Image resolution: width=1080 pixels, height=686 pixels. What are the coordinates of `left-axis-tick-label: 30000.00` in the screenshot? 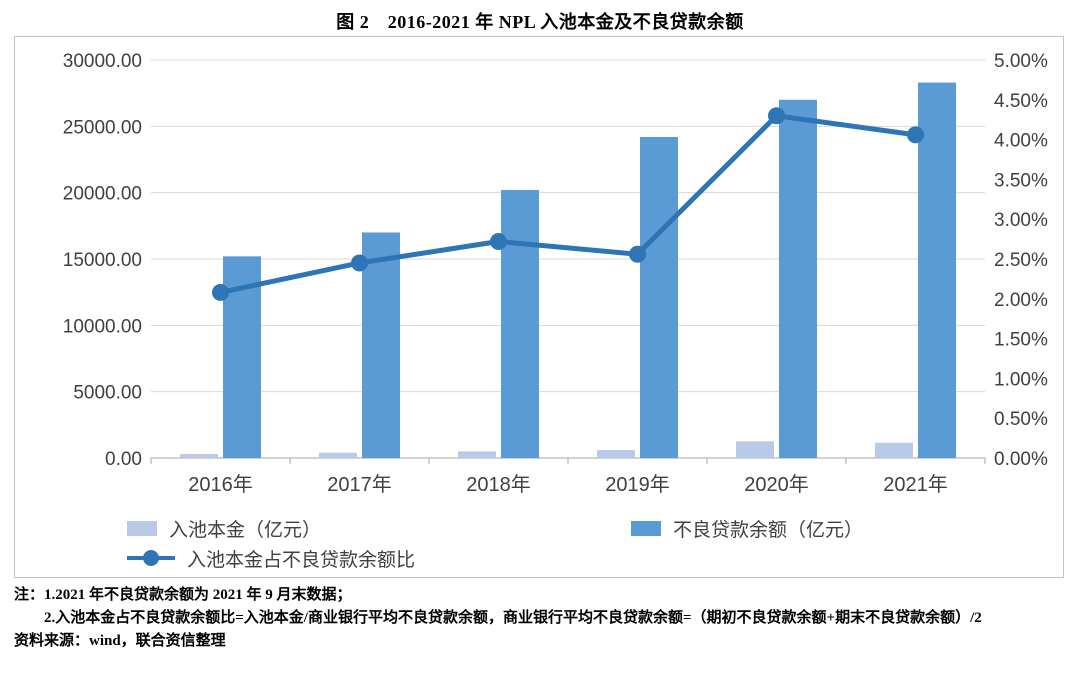 It's located at (102, 61).